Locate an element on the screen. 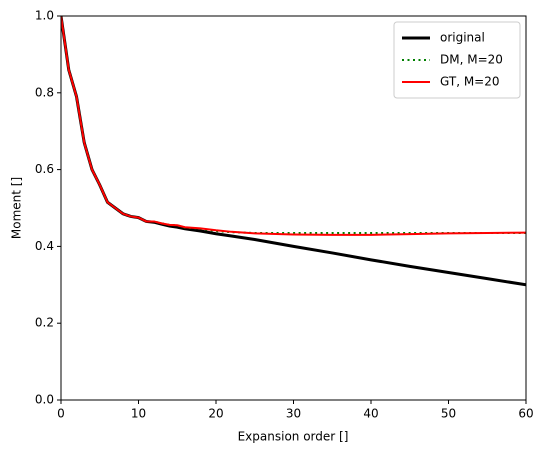 The height and width of the screenshot is (453, 545). y-axis-label: Moment [] is located at coordinates (17, 208).